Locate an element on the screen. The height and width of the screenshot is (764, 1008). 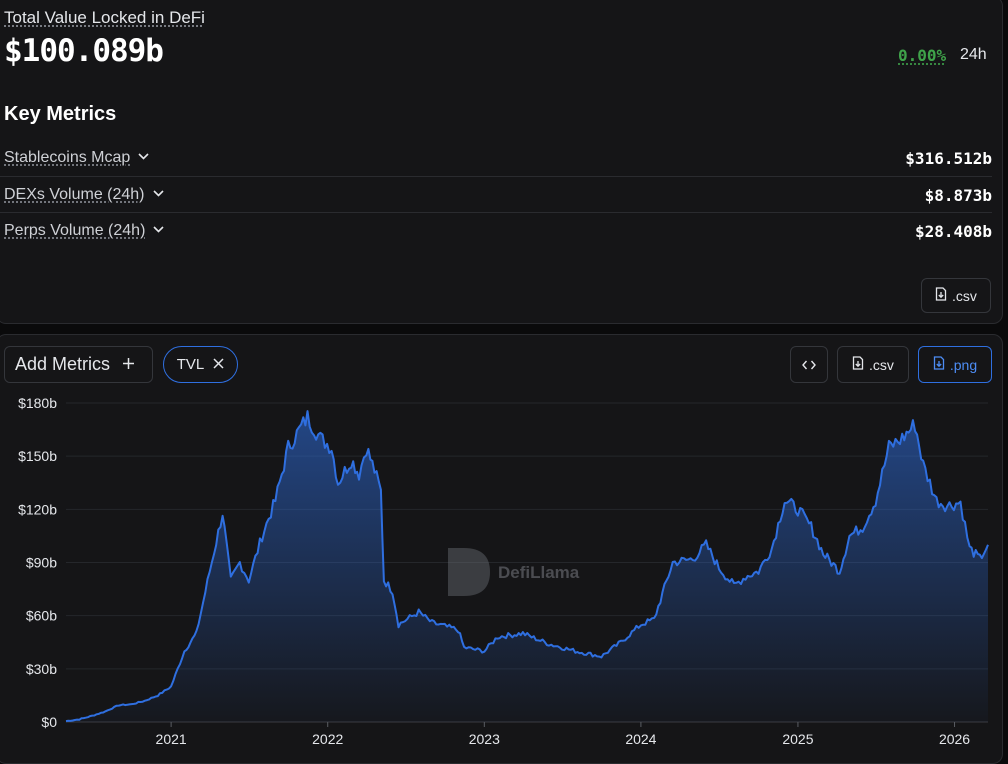
tvl-pill-label: TVL is located at coordinates (190, 364).